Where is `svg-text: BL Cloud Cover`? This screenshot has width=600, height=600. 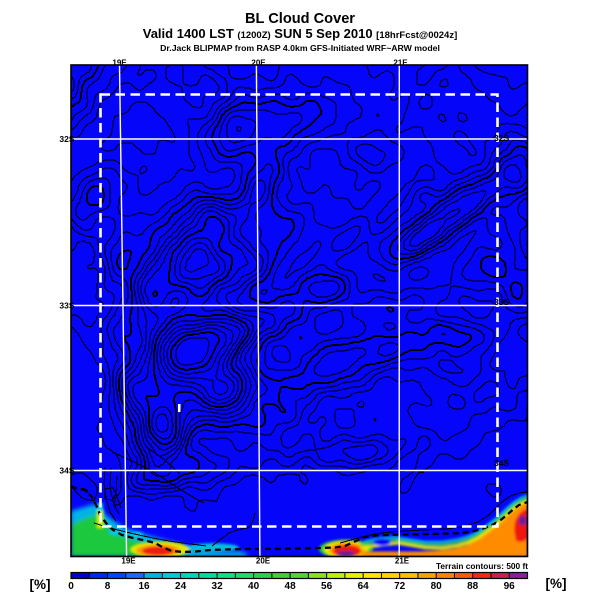
svg-text: BL Cloud Cover is located at coordinates (300, 19).